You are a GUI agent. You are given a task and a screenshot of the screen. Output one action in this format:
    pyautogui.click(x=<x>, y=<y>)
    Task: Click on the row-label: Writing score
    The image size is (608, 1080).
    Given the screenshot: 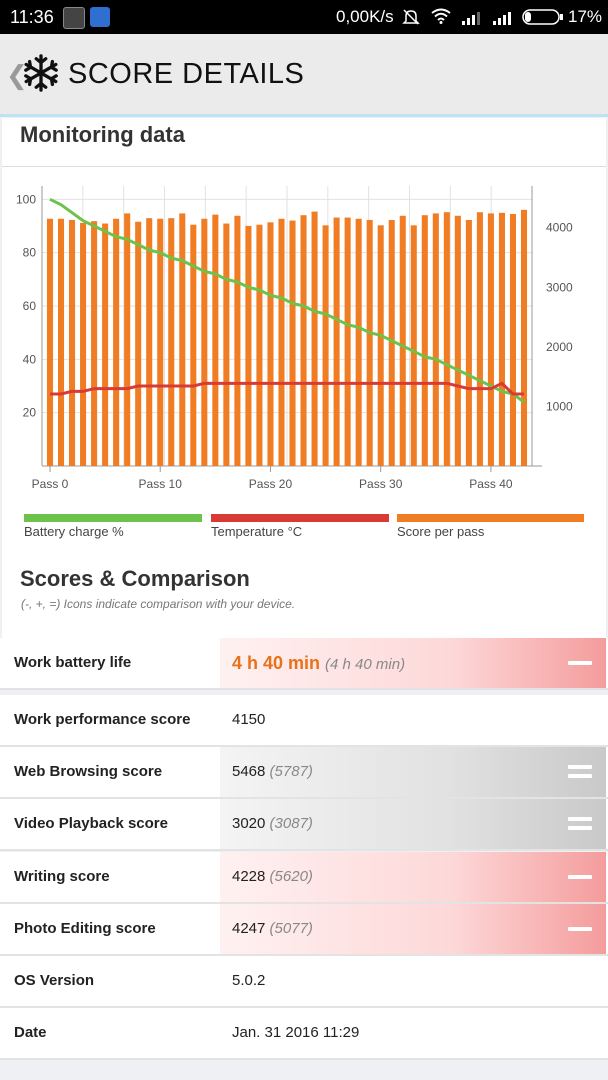 What is the action you would take?
    pyautogui.click(x=62, y=876)
    